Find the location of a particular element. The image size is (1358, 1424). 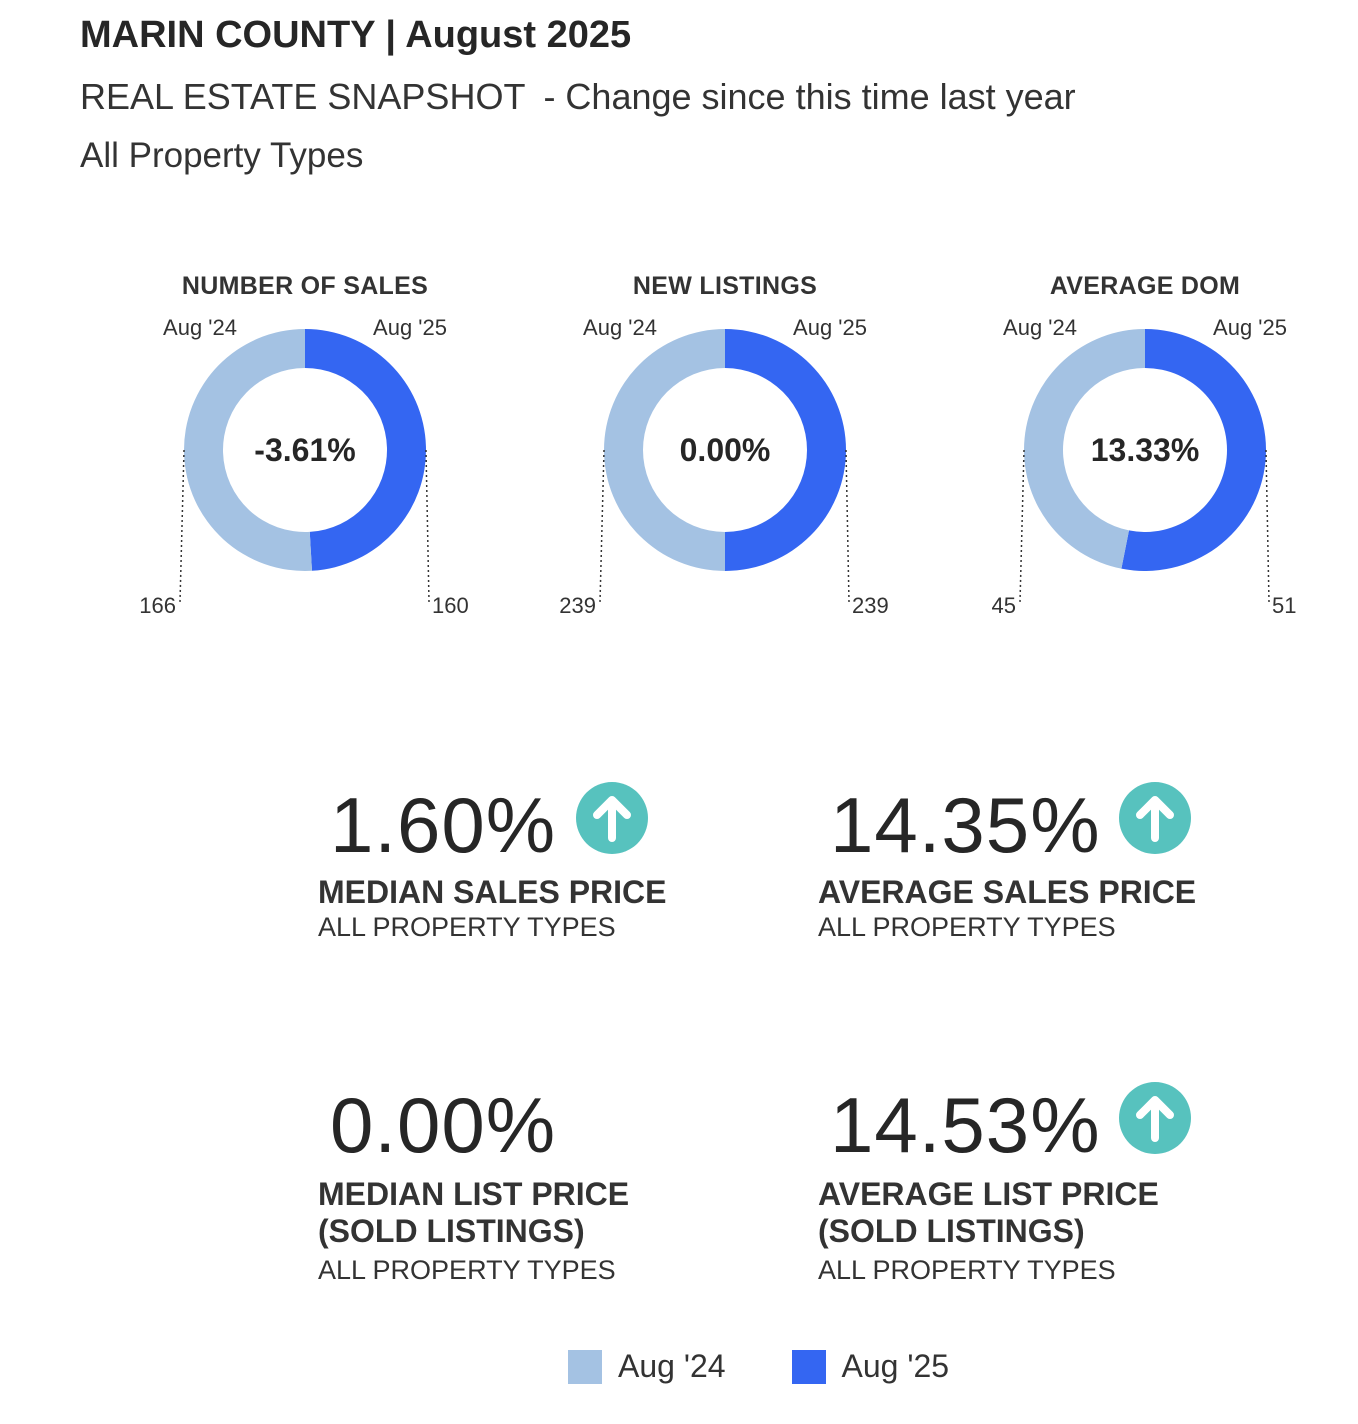

donut-chart-new-listings: NEW LISTINGS Aug '24 Aug '25 0.00% 239 239 is located at coordinates (725, 450).